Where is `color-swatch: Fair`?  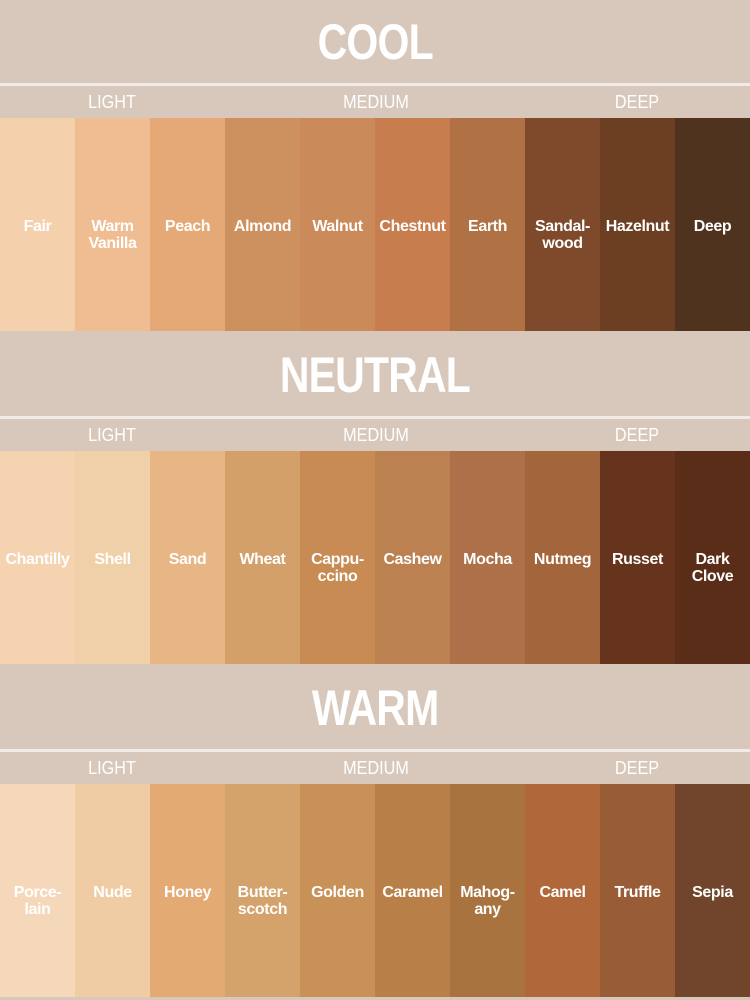
color-swatch: Fair is located at coordinates (37, 224).